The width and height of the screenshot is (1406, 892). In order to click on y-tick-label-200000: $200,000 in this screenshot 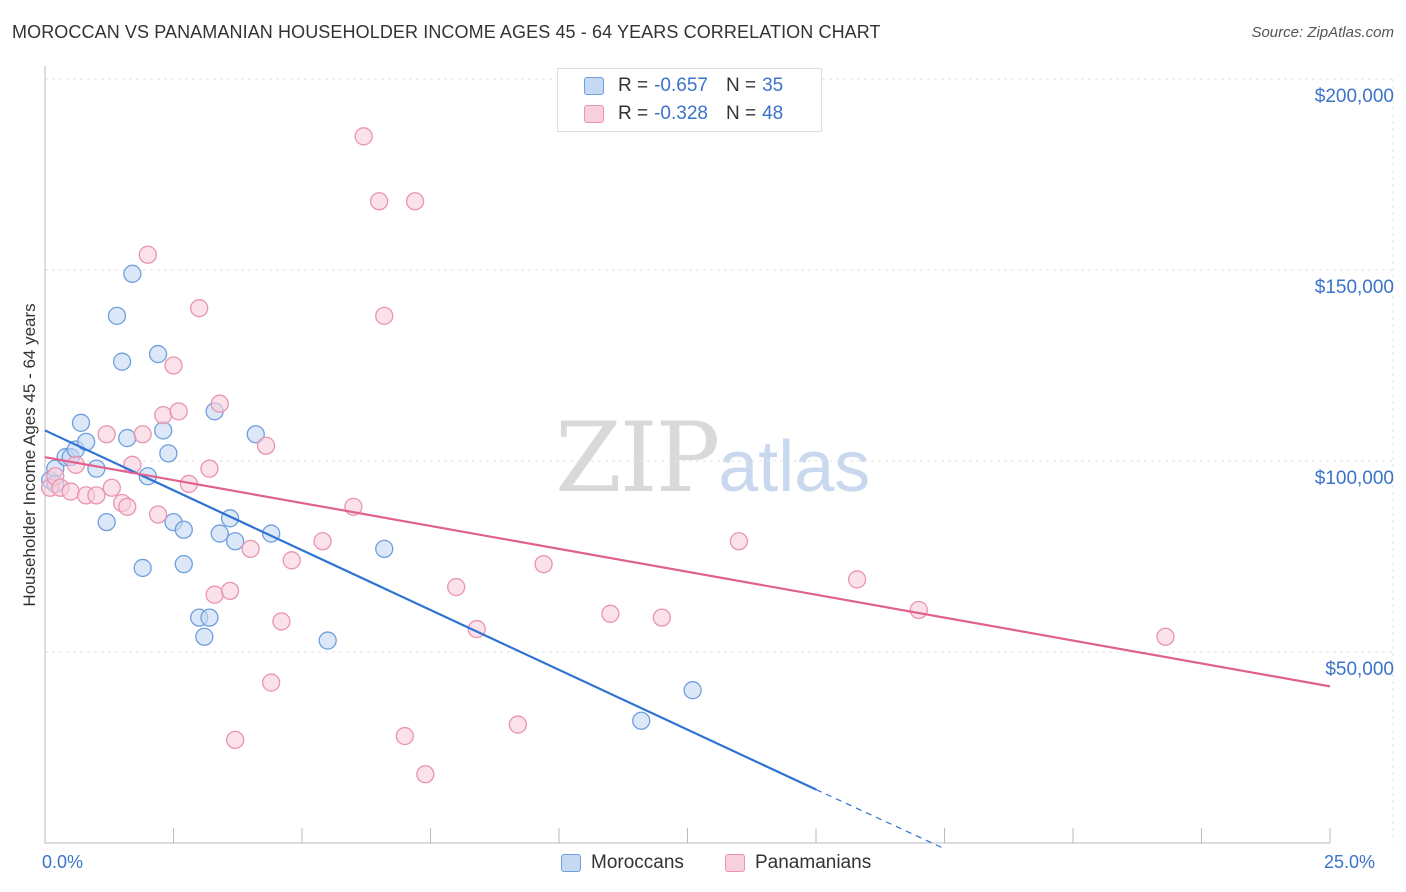, I will do `click(1354, 96)`.